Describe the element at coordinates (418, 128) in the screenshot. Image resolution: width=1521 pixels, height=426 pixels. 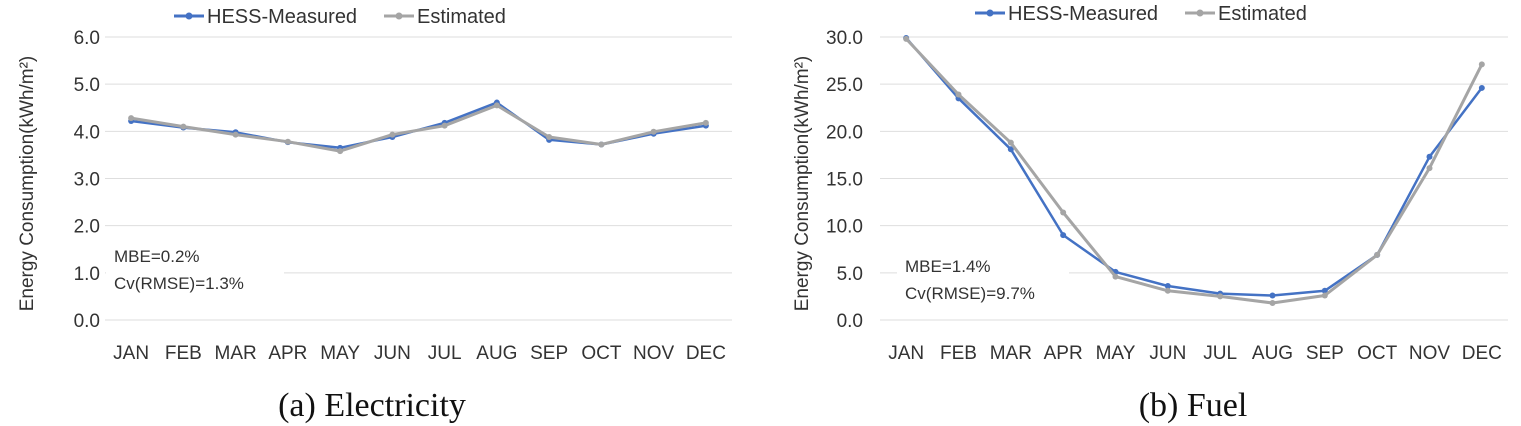
I see `estimated-series-line` at that location.